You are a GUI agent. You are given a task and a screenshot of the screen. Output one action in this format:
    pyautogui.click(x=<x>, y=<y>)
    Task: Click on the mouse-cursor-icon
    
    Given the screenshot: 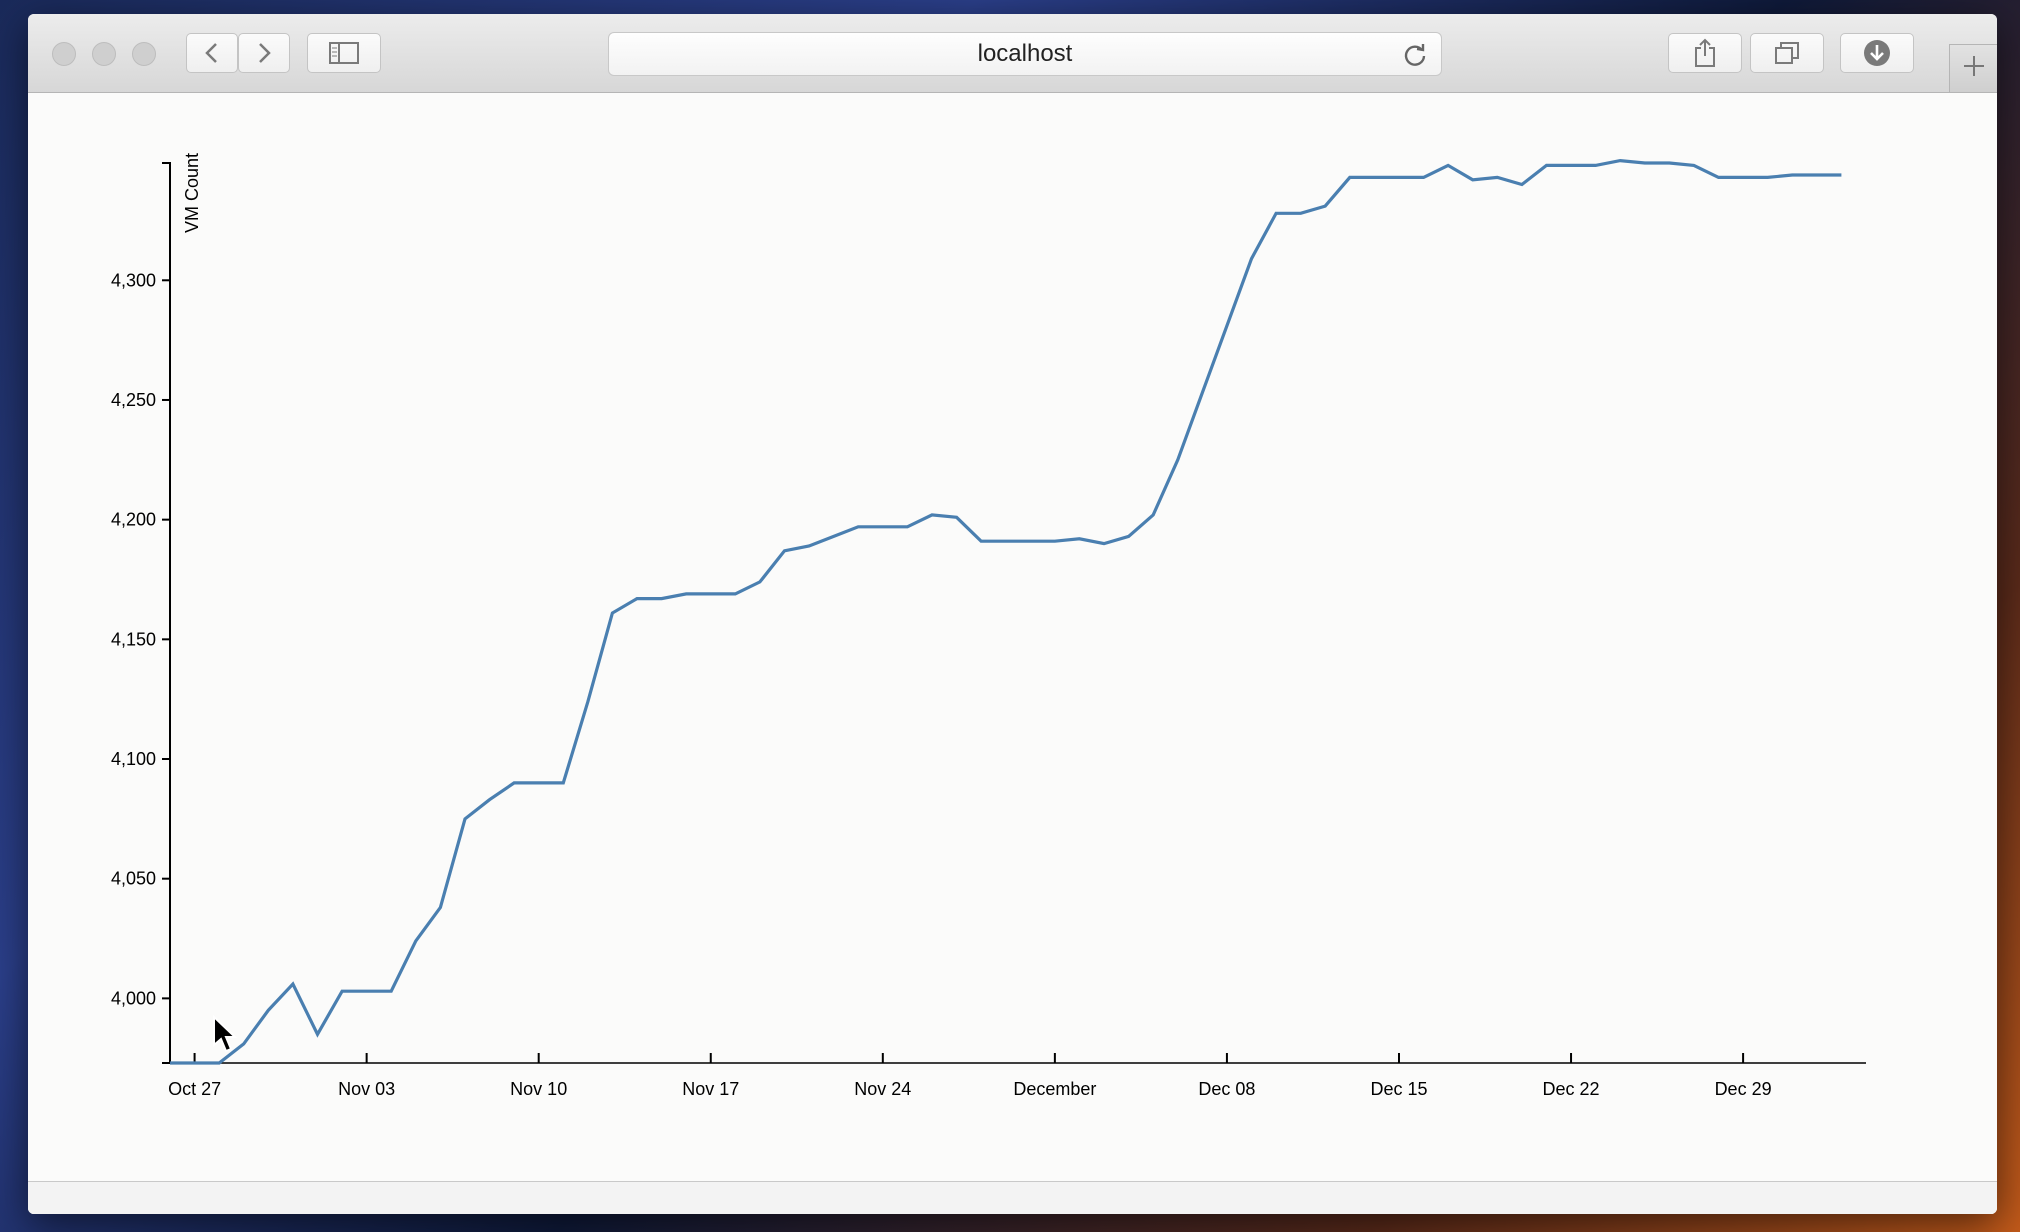 What is the action you would take?
    pyautogui.click(x=225, y=1034)
    